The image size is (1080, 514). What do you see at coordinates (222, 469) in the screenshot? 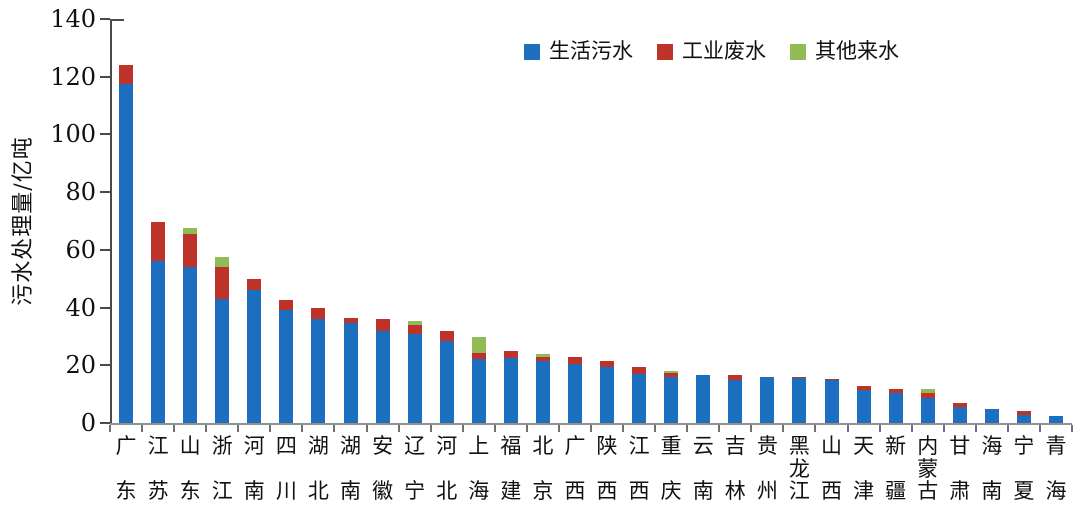
I see `x-label-4: 浙江` at bounding box center [222, 469].